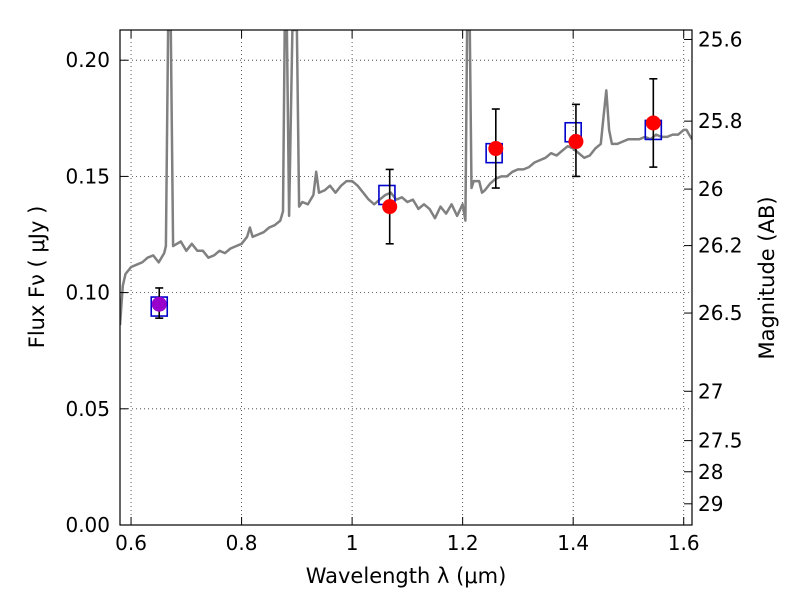 Image resolution: width=800 pixels, height=604 pixels. Describe the element at coordinates (87, 525) in the screenshot. I see `y-tick-label: 0.00` at that location.